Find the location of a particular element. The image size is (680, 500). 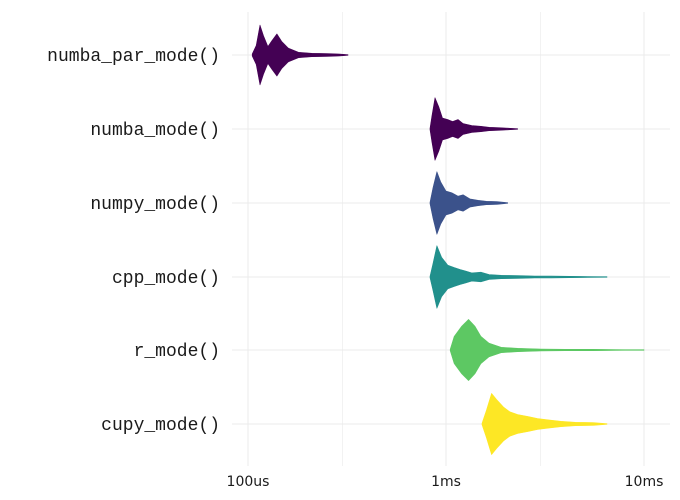

category-label: numpy_mode() is located at coordinates (155, 205).